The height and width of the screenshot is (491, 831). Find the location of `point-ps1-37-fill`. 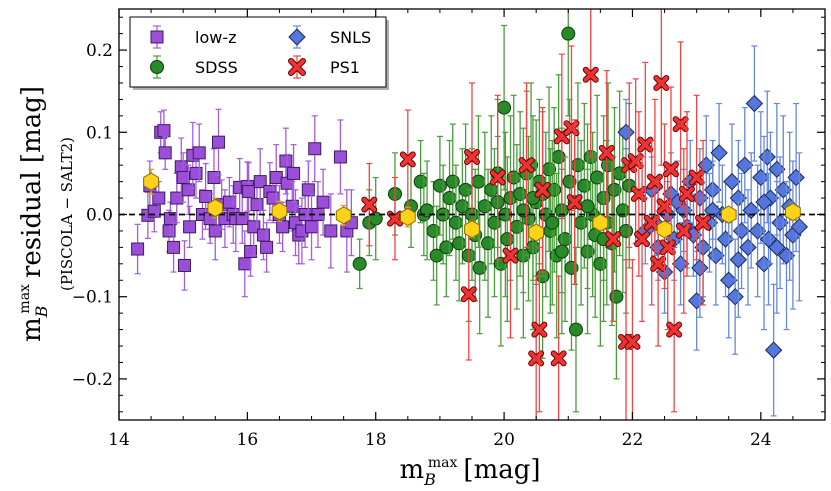

point-ps1-37-fill is located at coordinates (703, 222).